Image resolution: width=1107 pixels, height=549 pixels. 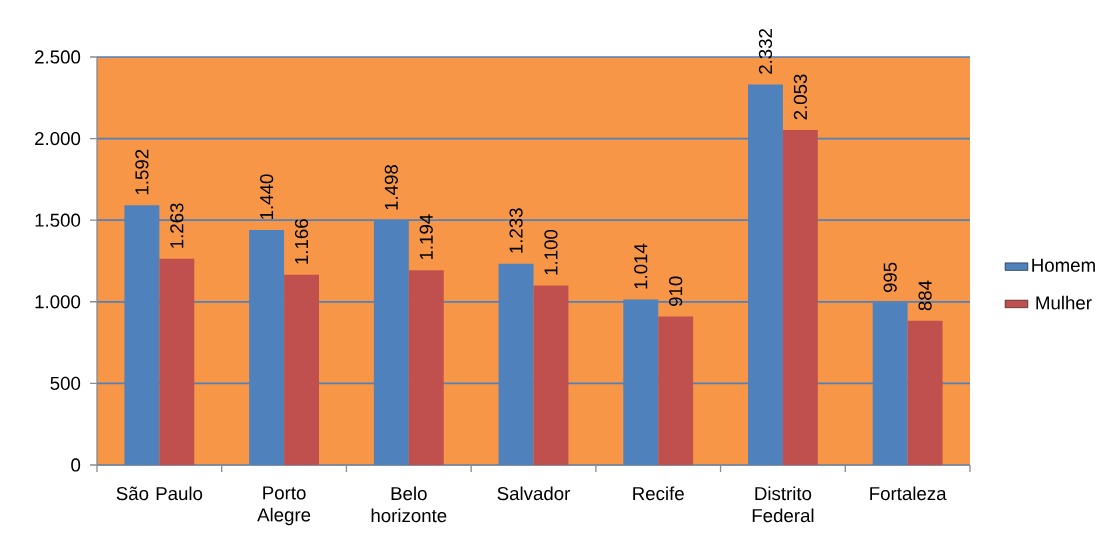 I want to click on y-tick-label: 0, so click(x=76, y=465).